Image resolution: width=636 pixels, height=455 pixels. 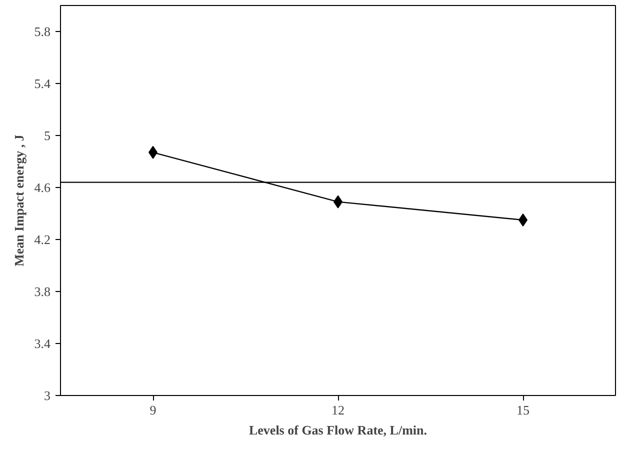 What do you see at coordinates (338, 430) in the screenshot?
I see `x-axis-title: Levels of Gas Flow Rate, L/min.` at bounding box center [338, 430].